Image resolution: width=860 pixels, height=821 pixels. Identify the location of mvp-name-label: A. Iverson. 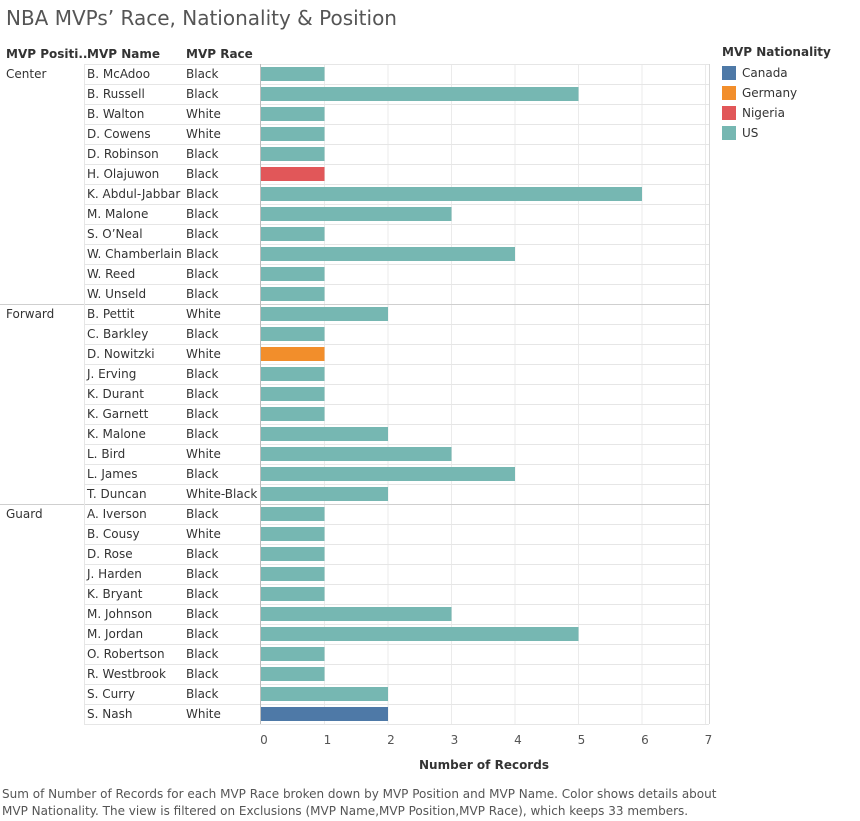
(117, 514).